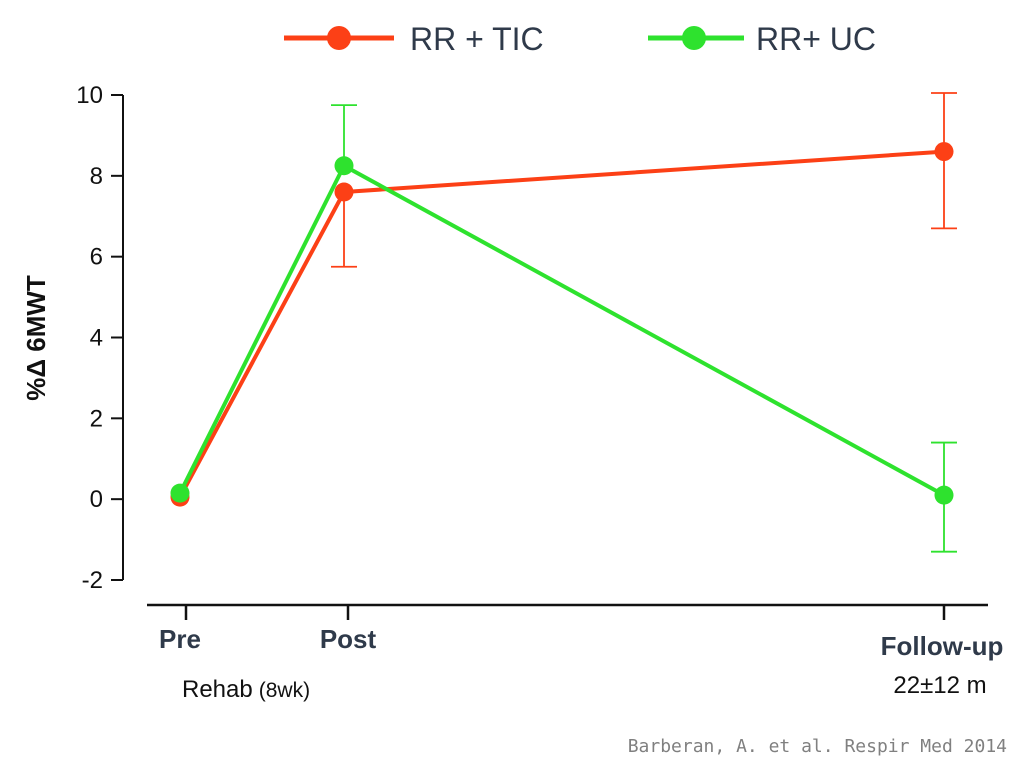 The height and width of the screenshot is (773, 1024). What do you see at coordinates (942, 646) in the screenshot?
I see `x-tick-label-follow-up: Follow-up` at bounding box center [942, 646].